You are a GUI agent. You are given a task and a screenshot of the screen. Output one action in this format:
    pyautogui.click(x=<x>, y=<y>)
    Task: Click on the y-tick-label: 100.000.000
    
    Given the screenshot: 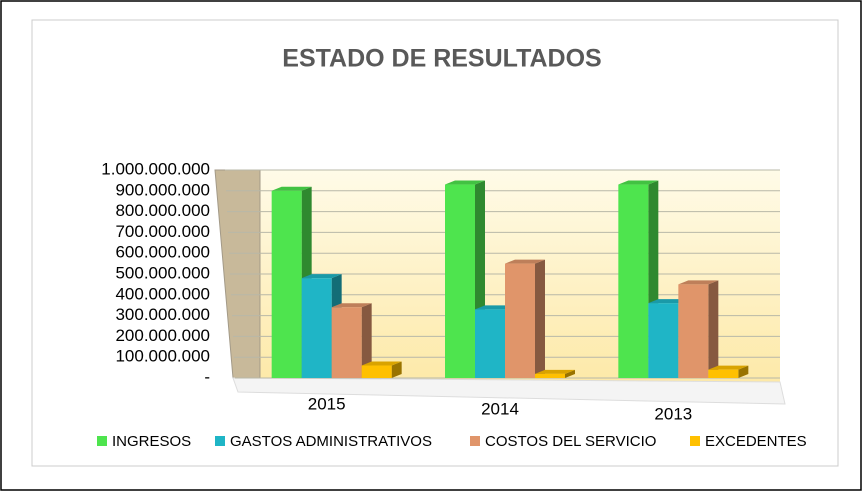 What is the action you would take?
    pyautogui.click(x=162, y=356)
    